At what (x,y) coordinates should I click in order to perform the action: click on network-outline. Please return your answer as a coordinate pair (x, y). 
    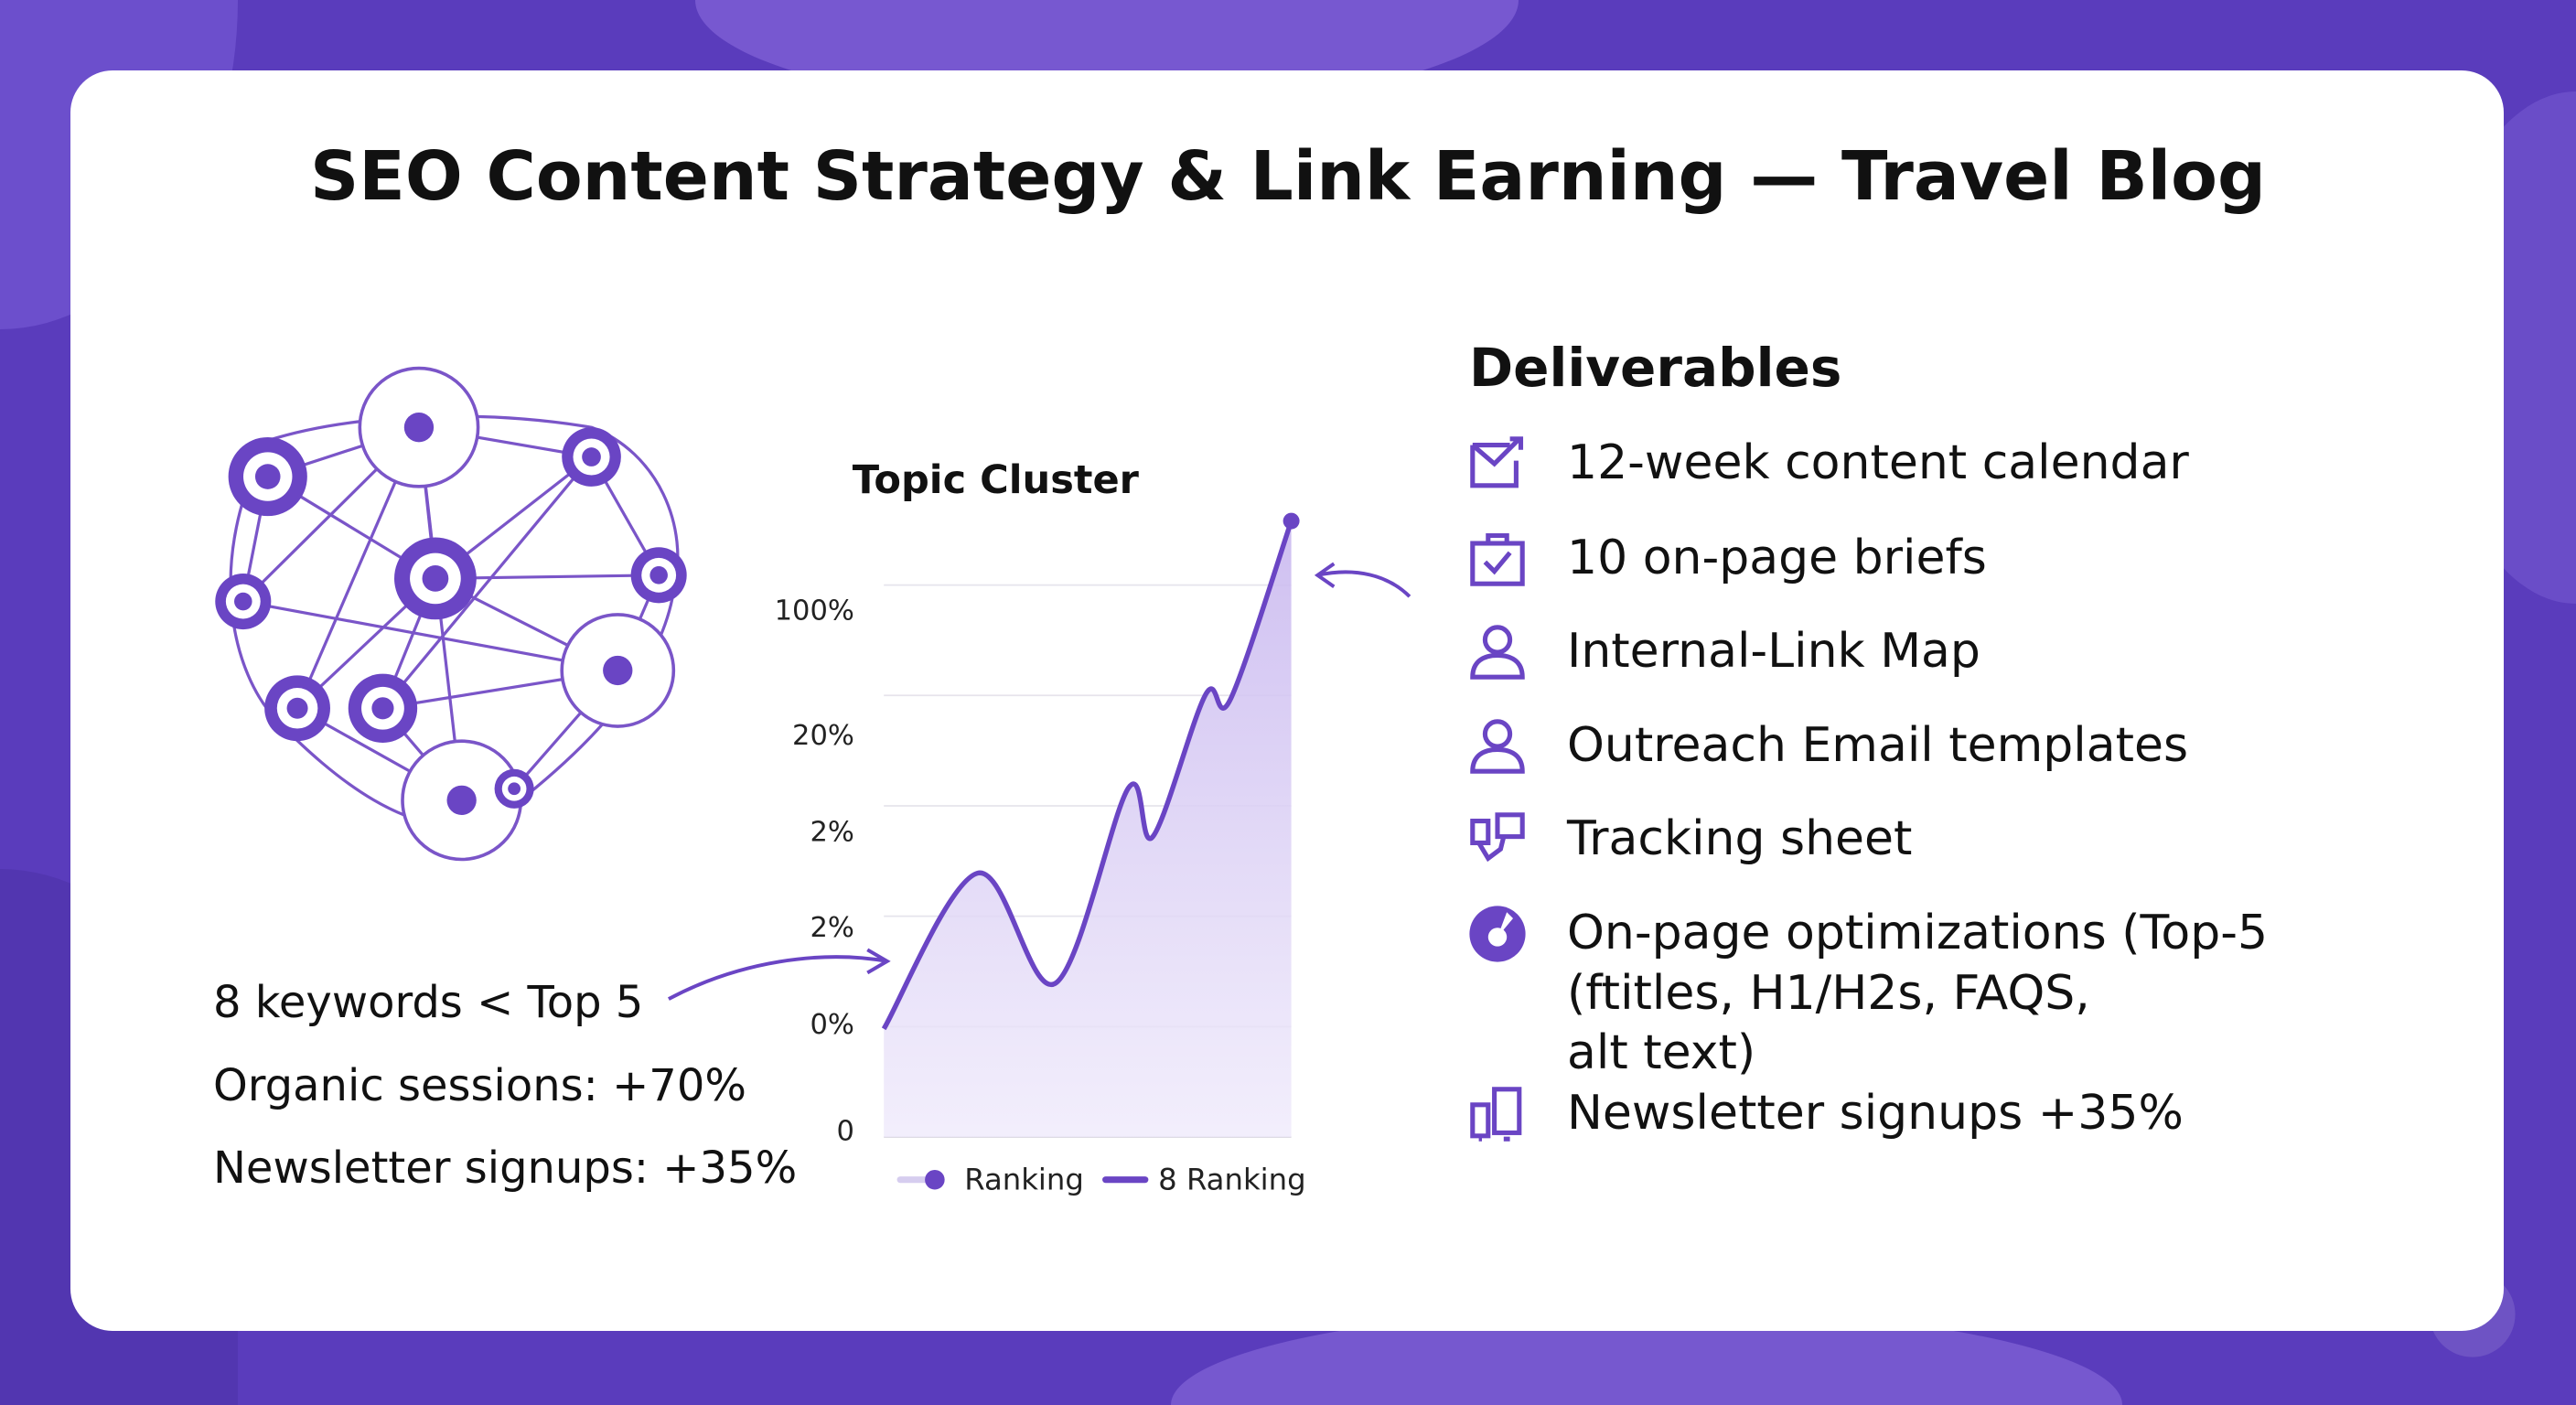
    Looking at the image, I should click on (455, 621).